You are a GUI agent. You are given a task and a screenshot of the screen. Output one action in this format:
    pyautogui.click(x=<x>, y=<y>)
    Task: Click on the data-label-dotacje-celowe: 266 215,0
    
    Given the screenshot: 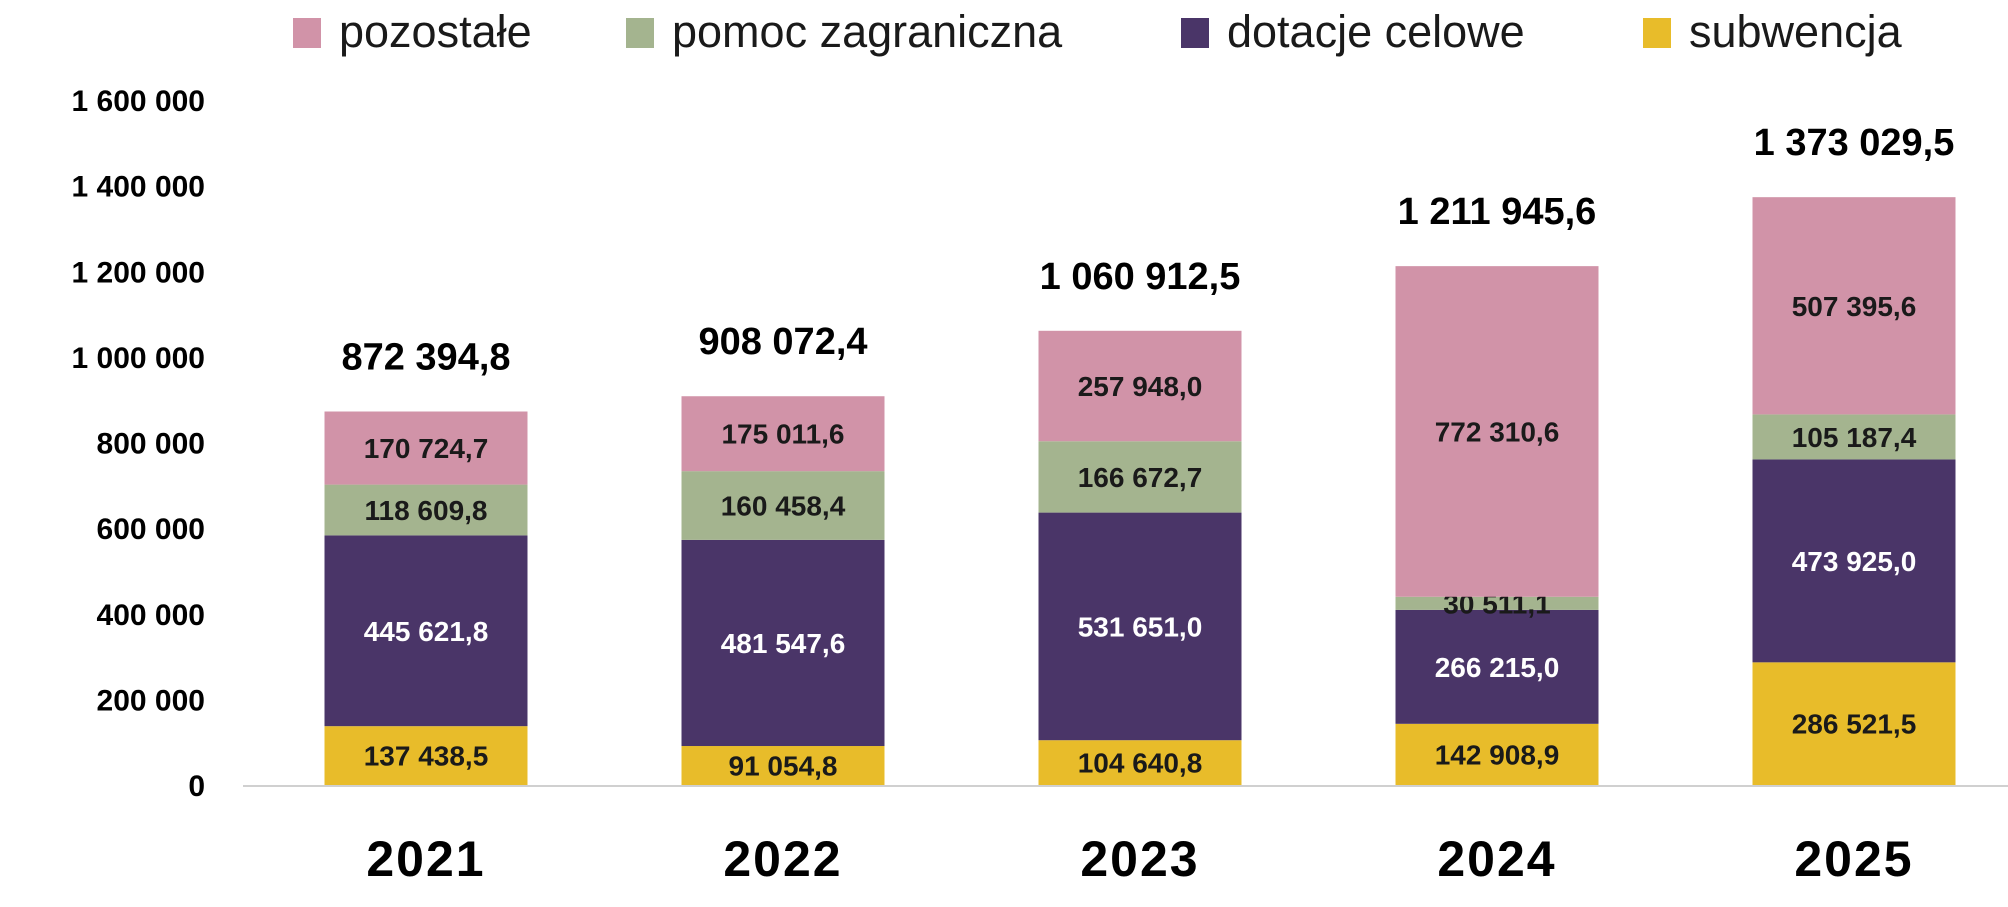 What is the action you would take?
    pyautogui.click(x=1497, y=667)
    